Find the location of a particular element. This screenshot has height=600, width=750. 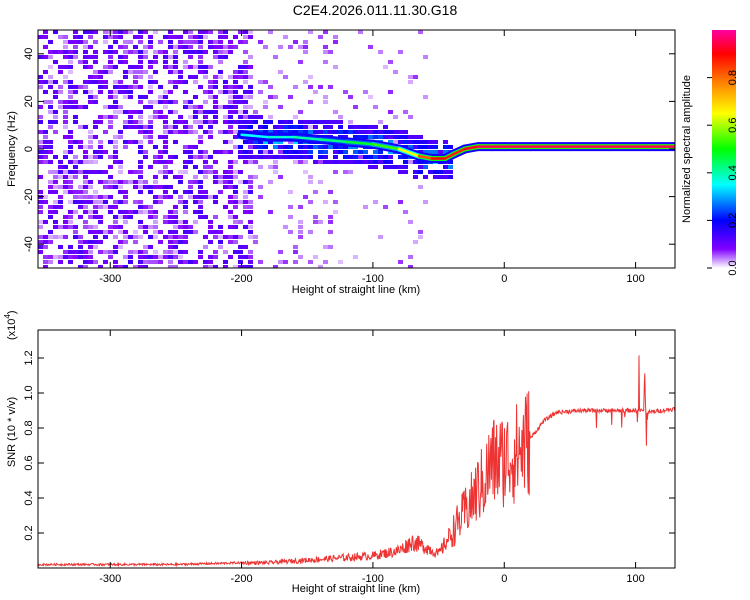

snr-scale-base: (x10 is located at coordinates (12, 329).